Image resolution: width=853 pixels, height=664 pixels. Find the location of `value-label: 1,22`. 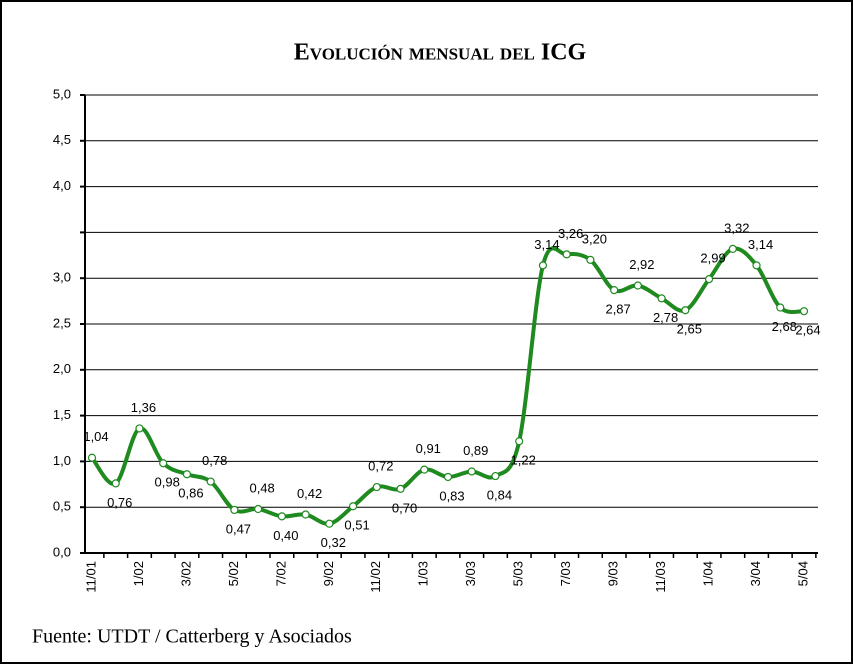

value-label: 1,22 is located at coordinates (523, 460).